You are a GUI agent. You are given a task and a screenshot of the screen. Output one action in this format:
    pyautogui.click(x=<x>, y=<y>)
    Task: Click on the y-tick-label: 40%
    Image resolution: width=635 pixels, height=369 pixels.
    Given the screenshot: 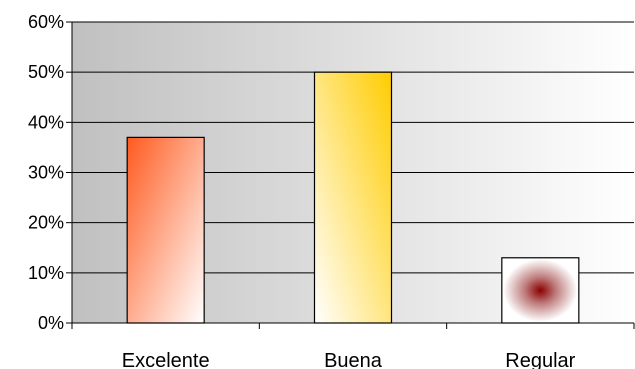 What is the action you would take?
    pyautogui.click(x=46, y=122)
    